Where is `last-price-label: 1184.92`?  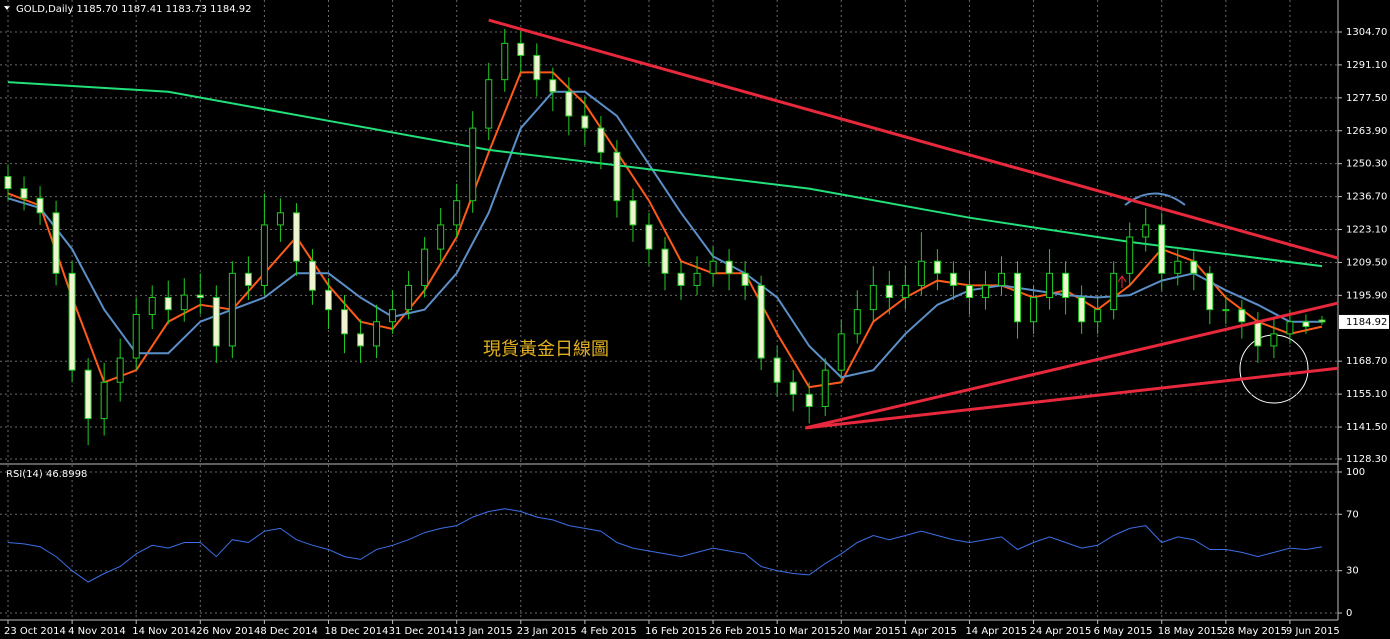 last-price-label: 1184.92 is located at coordinates (1366, 322).